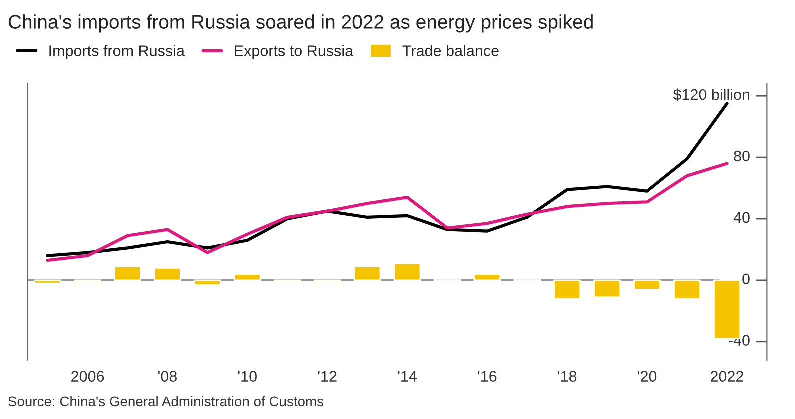 Image resolution: width=795 pixels, height=419 pixels. I want to click on x-tick-label: '16, so click(487, 376).